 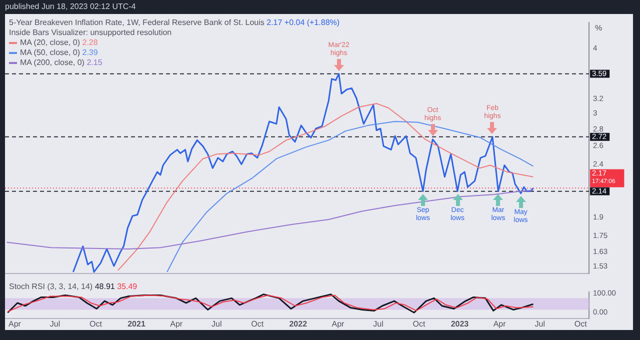 What do you see at coordinates (598, 28) in the screenshot?
I see `y-axis-title: %` at bounding box center [598, 28].